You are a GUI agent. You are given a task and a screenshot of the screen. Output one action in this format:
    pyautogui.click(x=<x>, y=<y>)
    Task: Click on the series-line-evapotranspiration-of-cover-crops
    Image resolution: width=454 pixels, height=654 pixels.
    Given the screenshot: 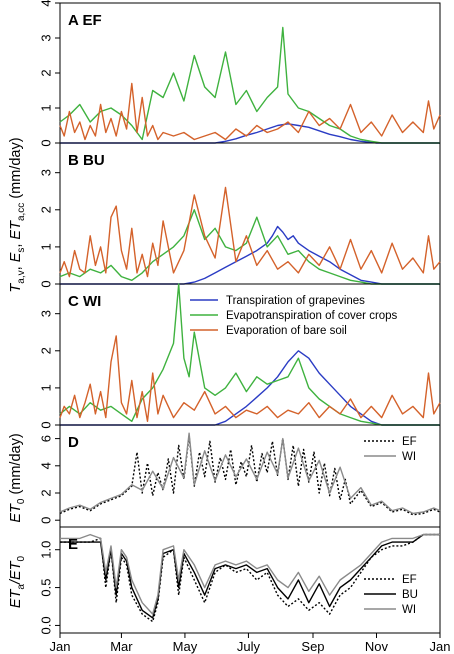 What is the action you would take?
    pyautogui.click(x=249, y=247)
    